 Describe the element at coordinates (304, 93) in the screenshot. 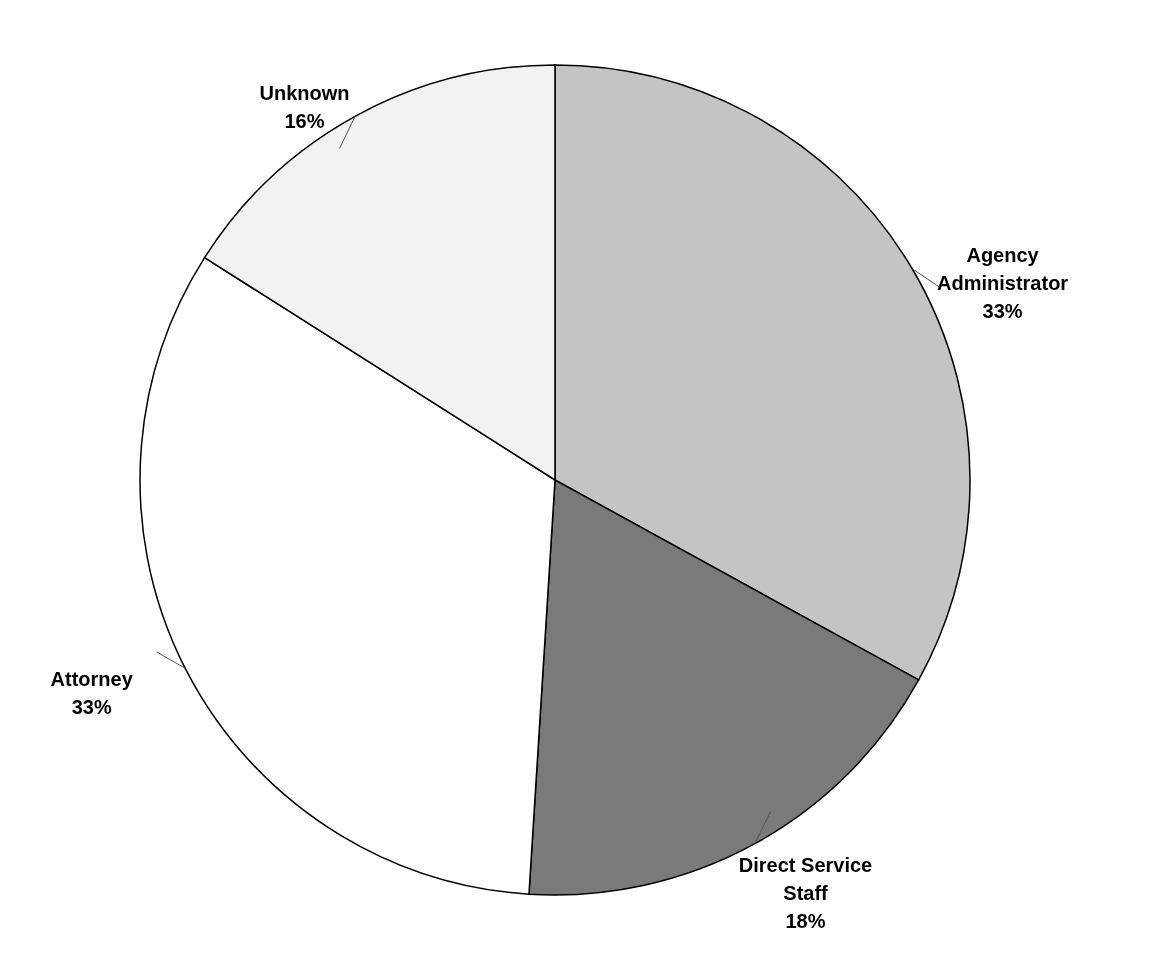

I see `slice-label: Unknown` at that location.